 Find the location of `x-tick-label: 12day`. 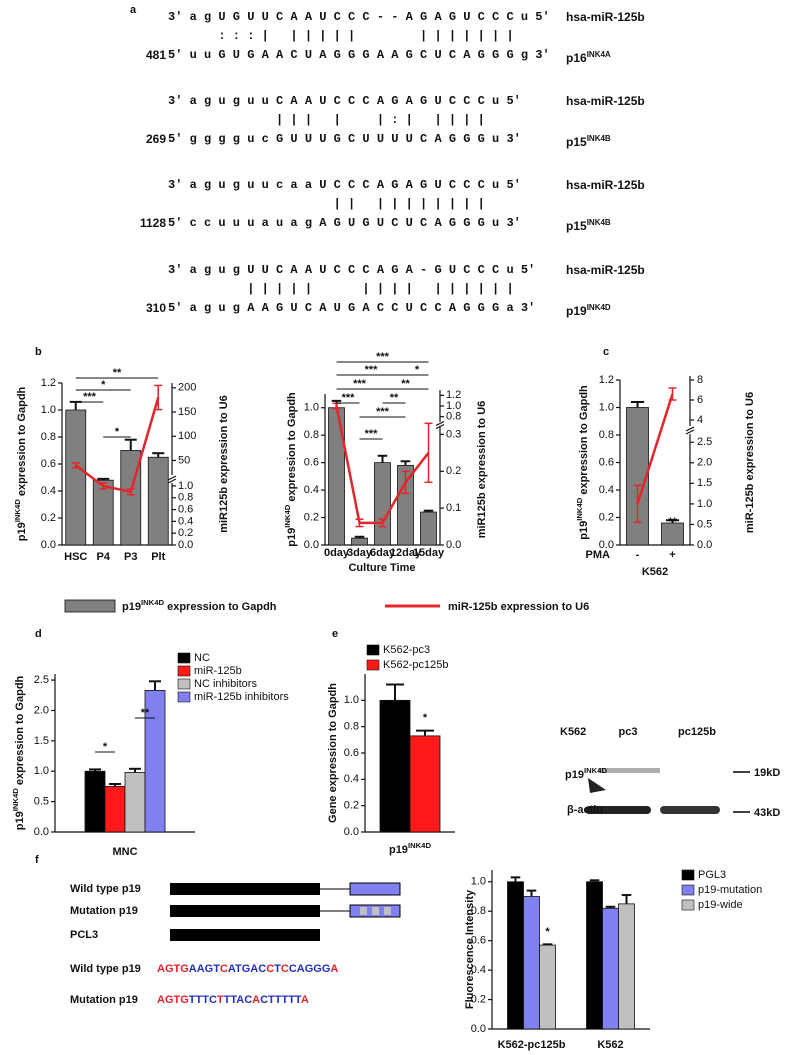

x-tick-label: 12day is located at coordinates (406, 553).